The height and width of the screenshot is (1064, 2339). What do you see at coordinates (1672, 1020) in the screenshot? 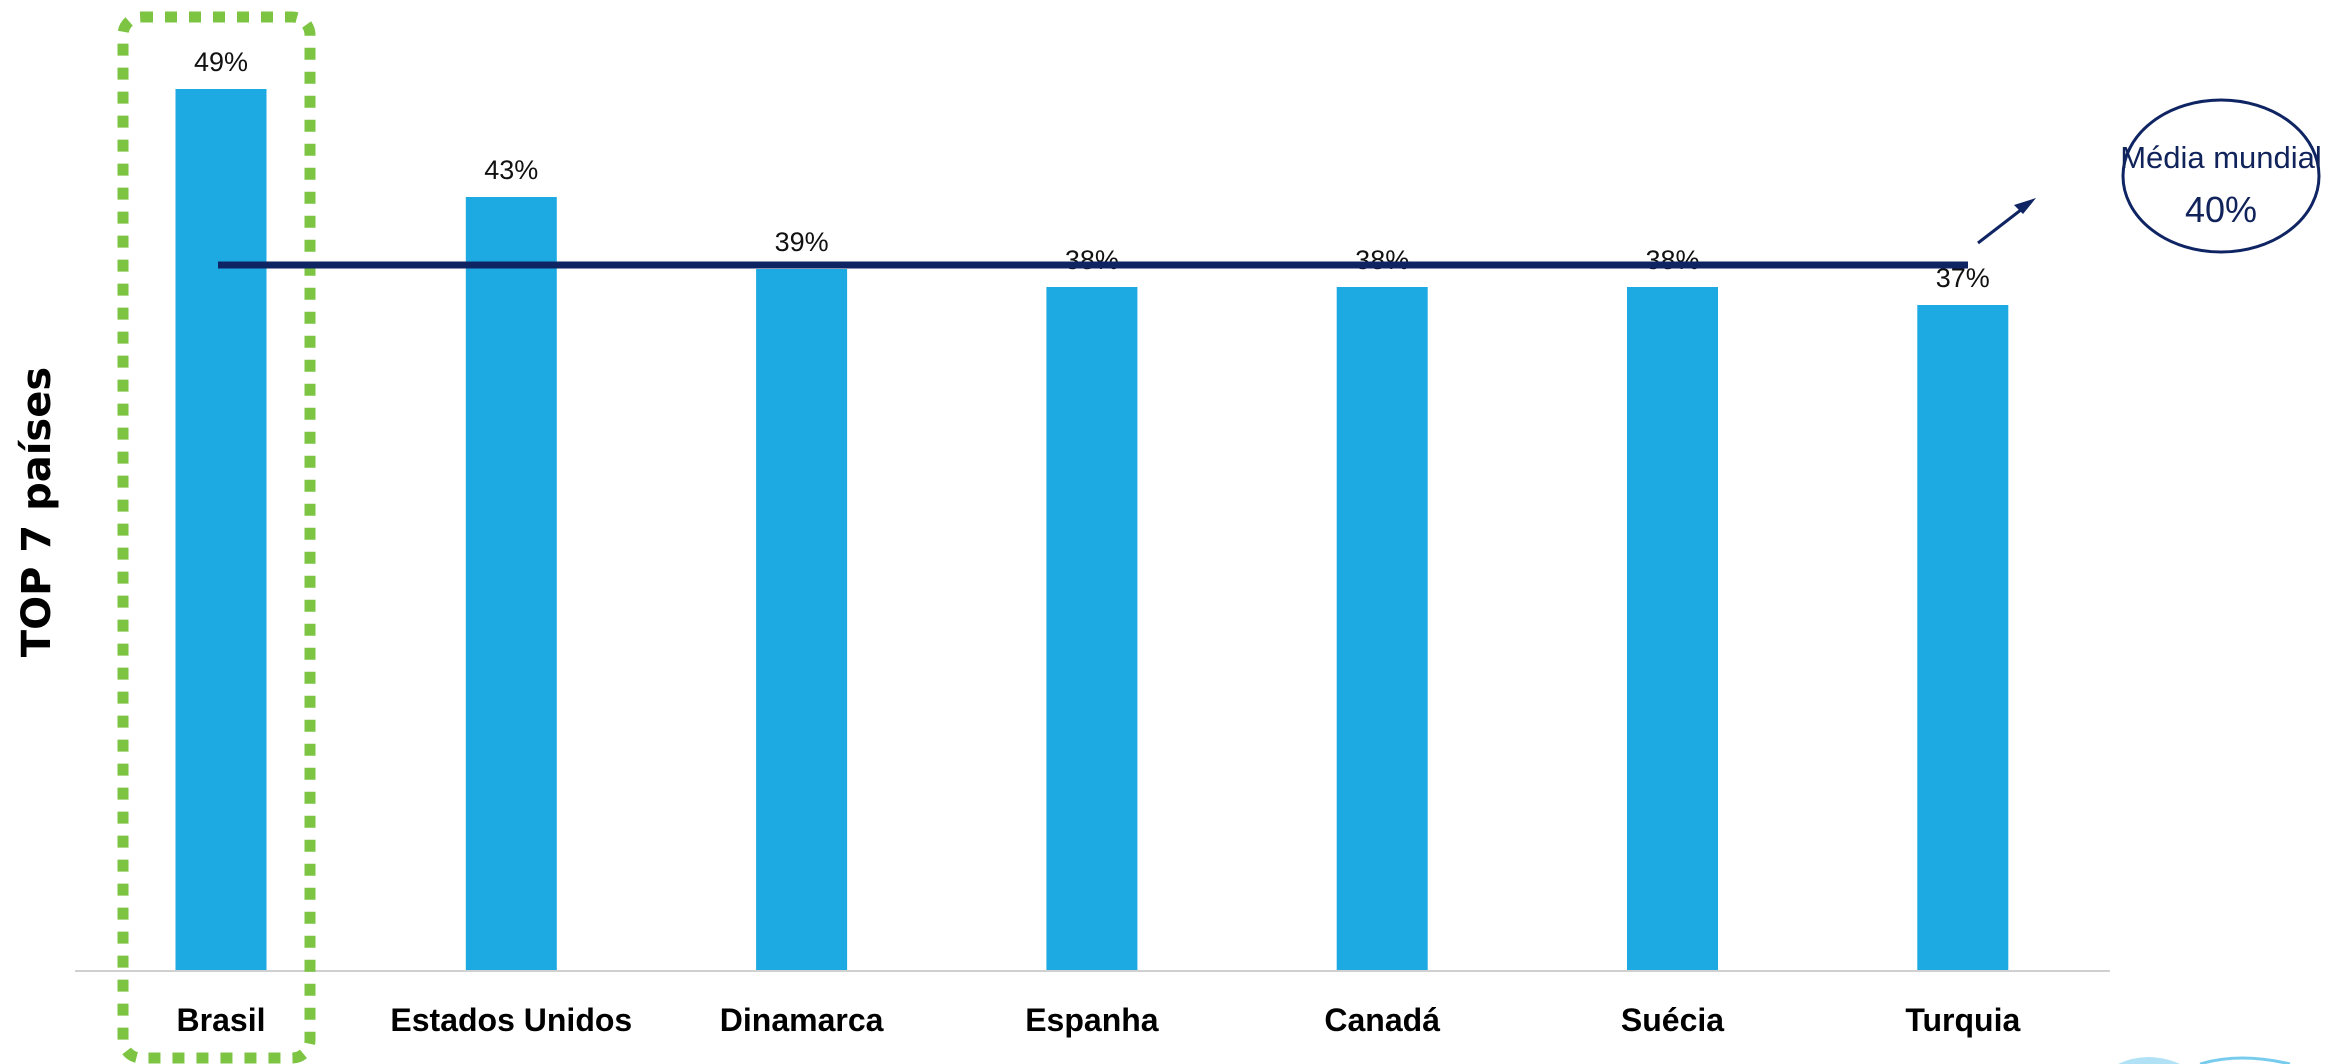
I see `category-label: Suécia` at bounding box center [1672, 1020].